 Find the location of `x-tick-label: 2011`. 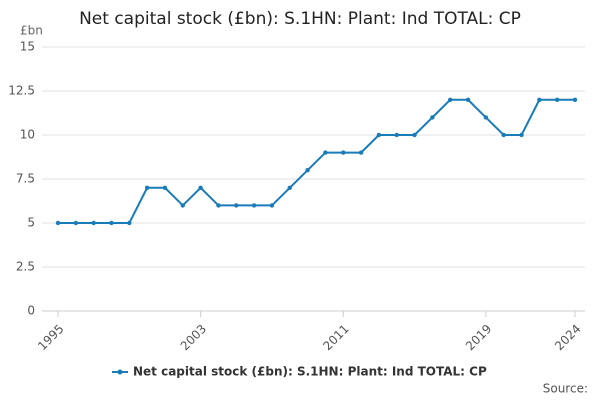

x-tick-label: 2011 is located at coordinates (335, 337).